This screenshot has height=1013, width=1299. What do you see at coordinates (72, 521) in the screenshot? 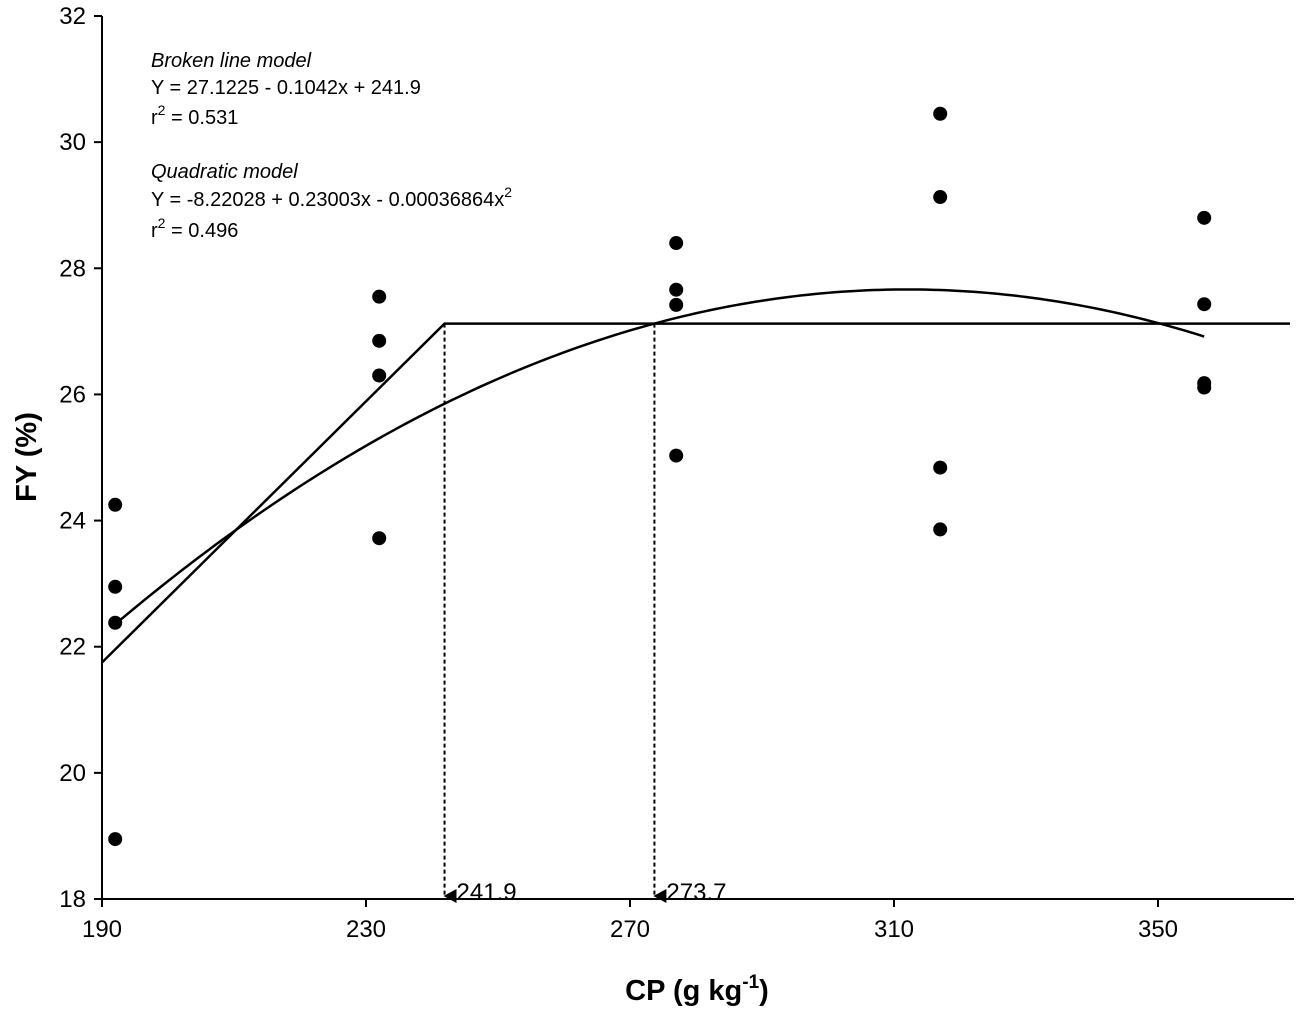
I see `y-tick-label: 24` at bounding box center [72, 521].